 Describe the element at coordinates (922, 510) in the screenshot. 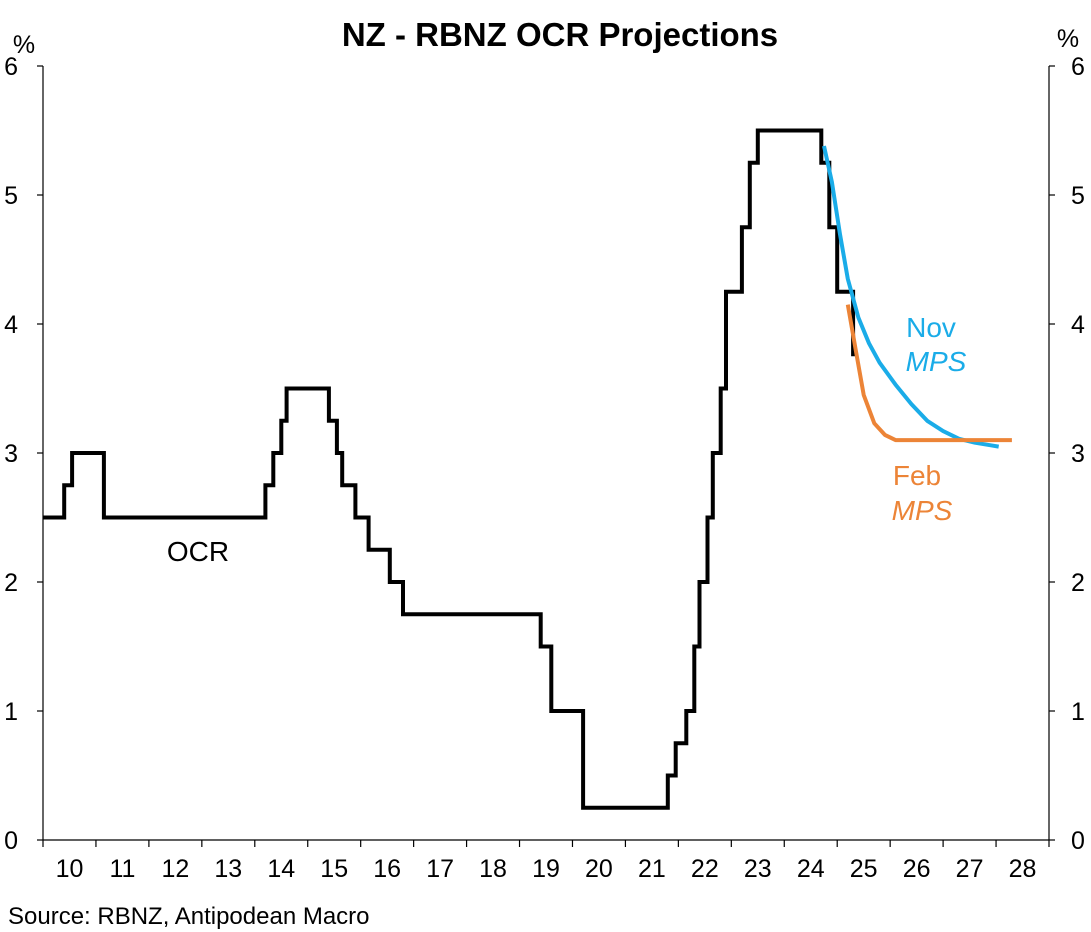

I see `feb-mps-label: MPS` at that location.